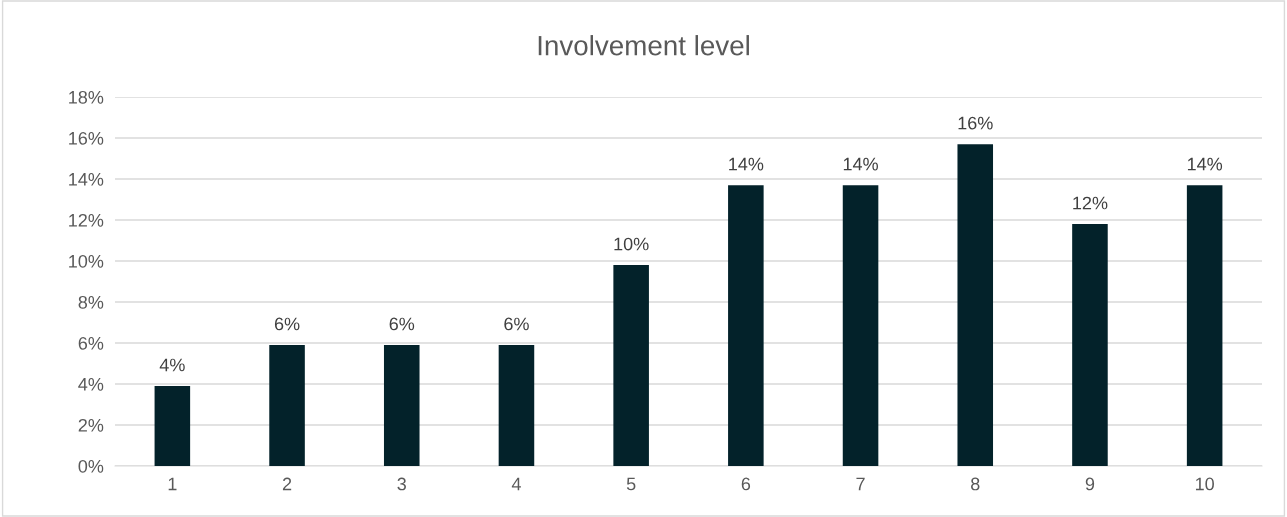 This screenshot has height=517, width=1287. I want to click on x-tick-label: 6, so click(746, 484).